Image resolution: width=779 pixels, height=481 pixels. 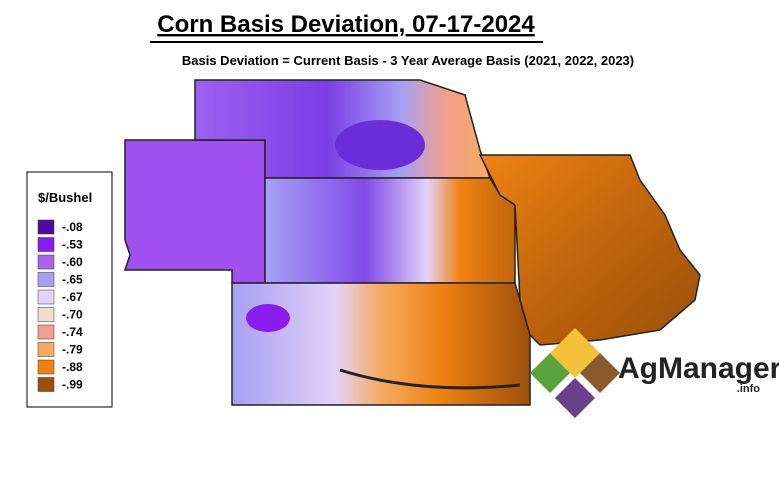 What do you see at coordinates (65, 197) in the screenshot?
I see `legend-title: $/Bushel` at bounding box center [65, 197].